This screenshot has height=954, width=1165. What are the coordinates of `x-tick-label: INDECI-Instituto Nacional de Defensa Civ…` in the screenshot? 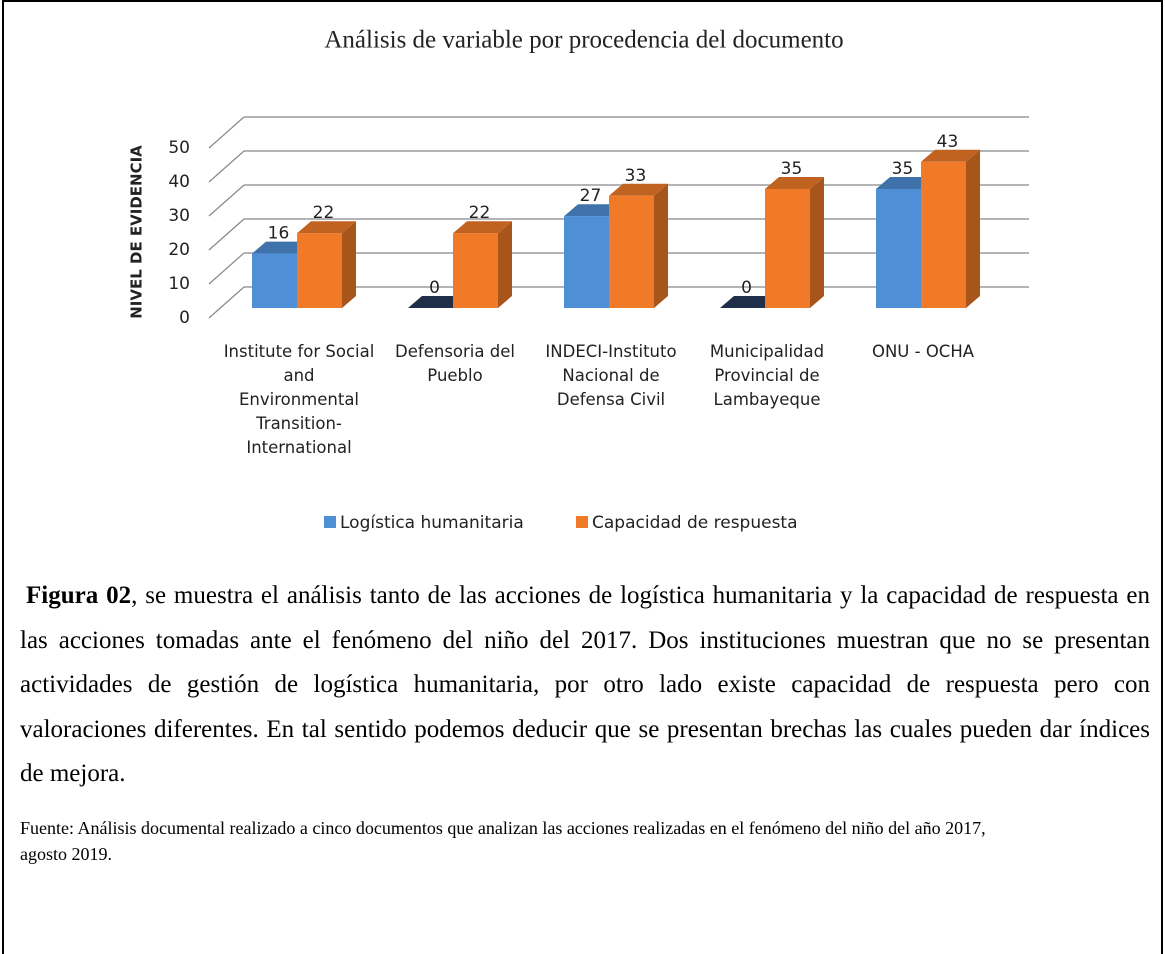 It's located at (611, 375).